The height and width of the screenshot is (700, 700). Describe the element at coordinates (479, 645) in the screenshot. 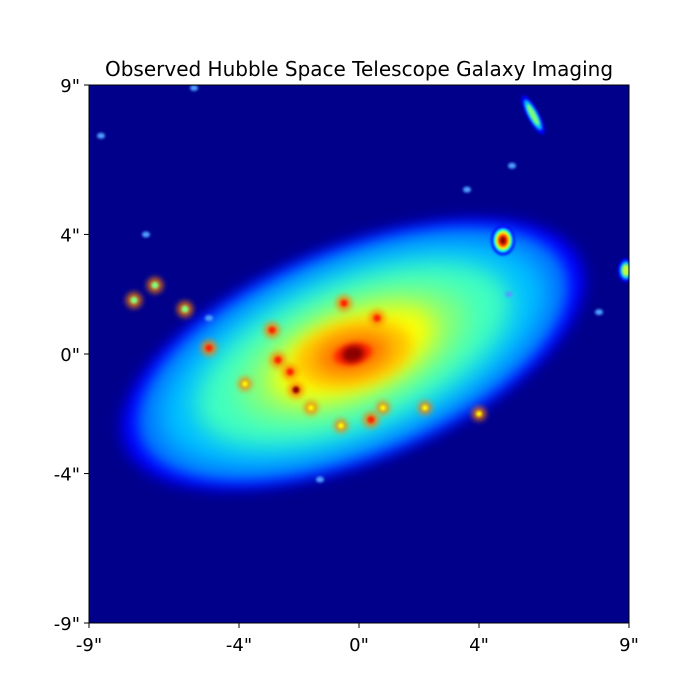

I see `x-tick-label: 4"` at that location.